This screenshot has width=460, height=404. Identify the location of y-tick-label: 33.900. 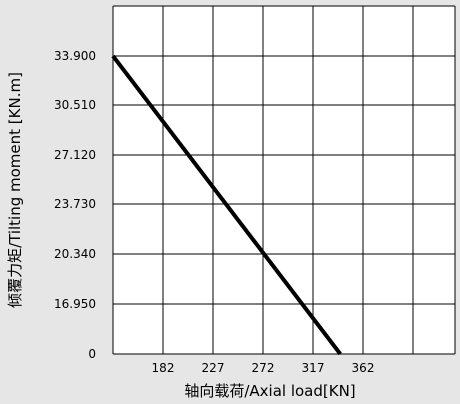
(75, 56).